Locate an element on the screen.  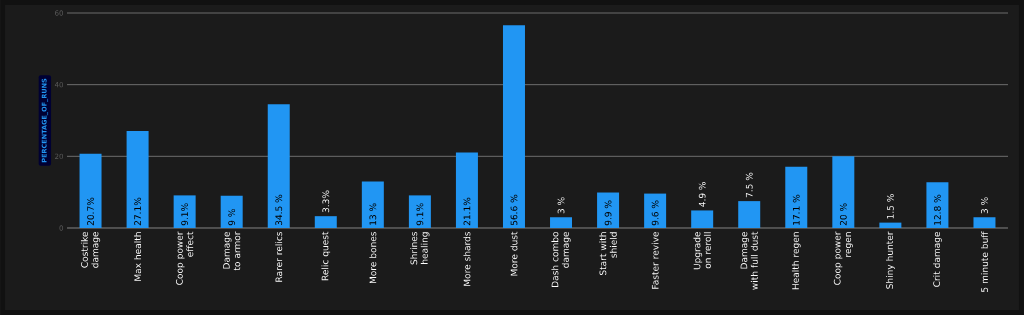
x-tick-label: More dust is located at coordinates (514, 253).